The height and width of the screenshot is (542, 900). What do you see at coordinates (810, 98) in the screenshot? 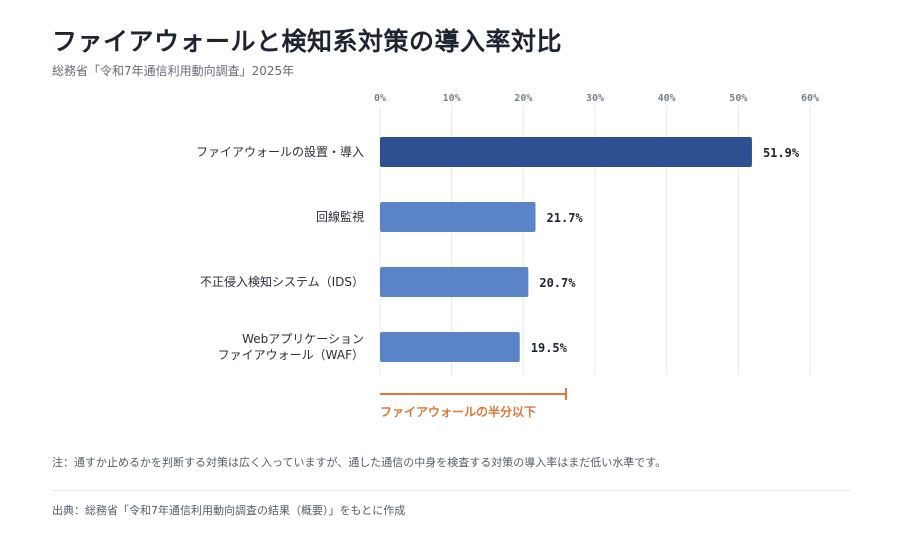
I see `x-tick-label: 60%` at bounding box center [810, 98].